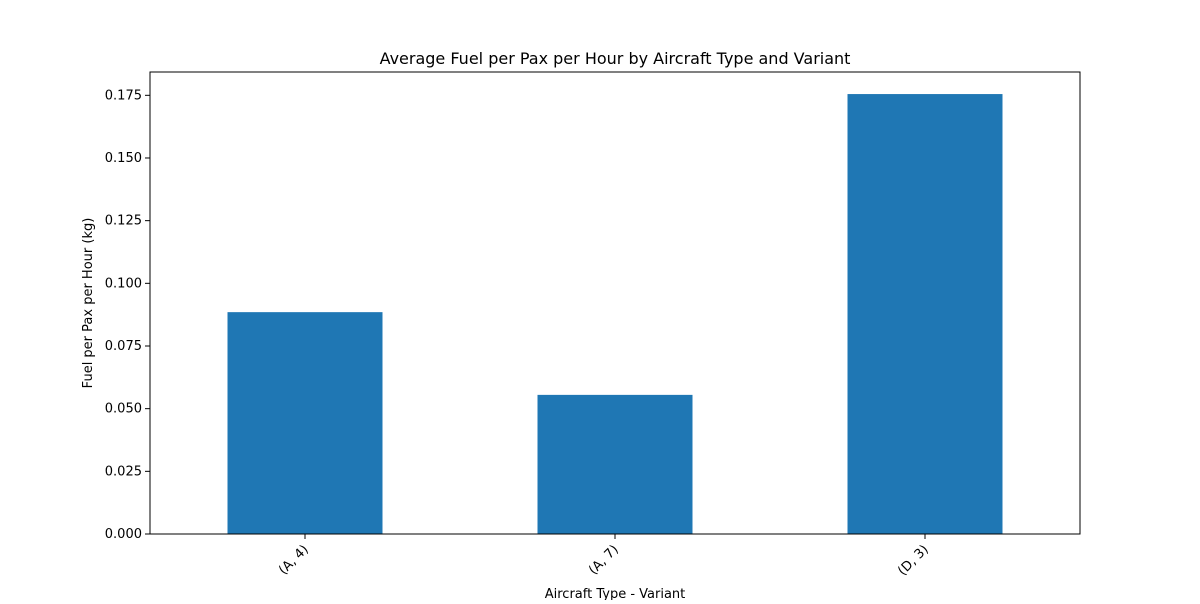 This screenshot has width=1200, height=604. What do you see at coordinates (294, 560) in the screenshot?
I see `x-tick-label: (A, 4)` at bounding box center [294, 560].